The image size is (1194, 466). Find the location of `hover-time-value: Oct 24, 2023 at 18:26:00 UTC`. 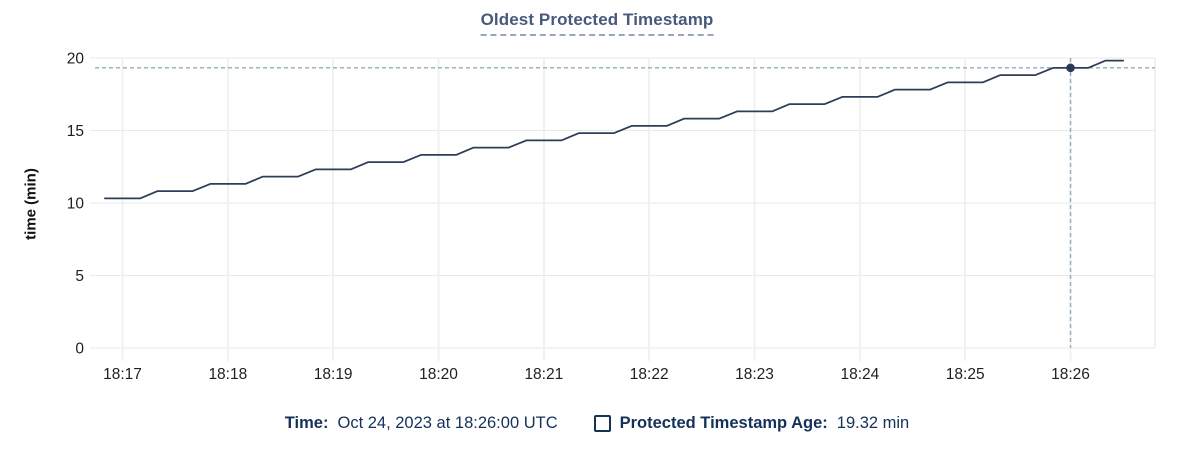

hover-time-value: Oct 24, 2023 at 18:26:00 UTC is located at coordinates (447, 423).